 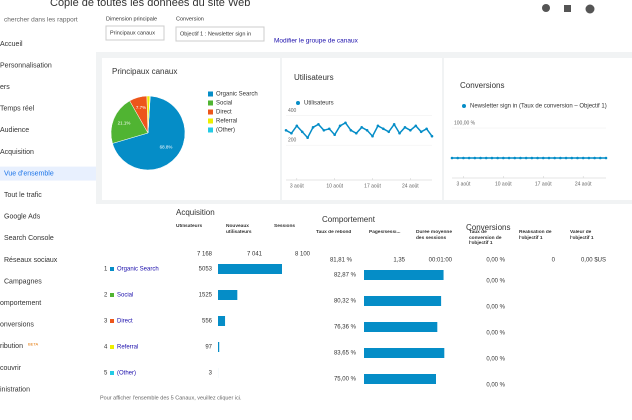 What do you see at coordinates (255, 255) in the screenshot?
I see `total-value: 7 041` at bounding box center [255, 255].